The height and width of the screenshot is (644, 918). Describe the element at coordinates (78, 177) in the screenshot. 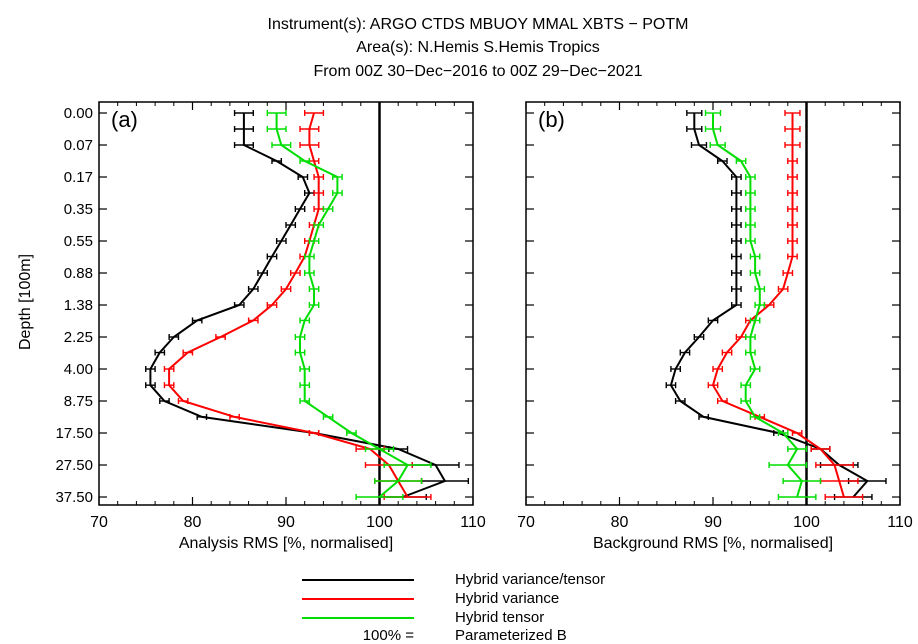

I see `y-tick-label: 0.17` at that location.